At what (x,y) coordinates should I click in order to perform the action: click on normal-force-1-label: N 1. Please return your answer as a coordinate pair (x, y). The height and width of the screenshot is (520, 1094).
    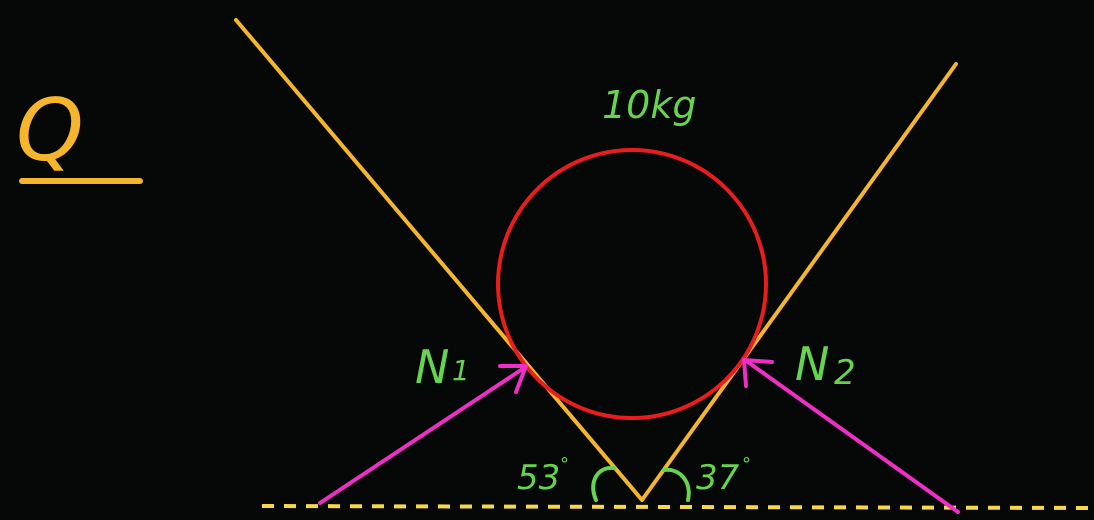
    Looking at the image, I should click on (442, 367).